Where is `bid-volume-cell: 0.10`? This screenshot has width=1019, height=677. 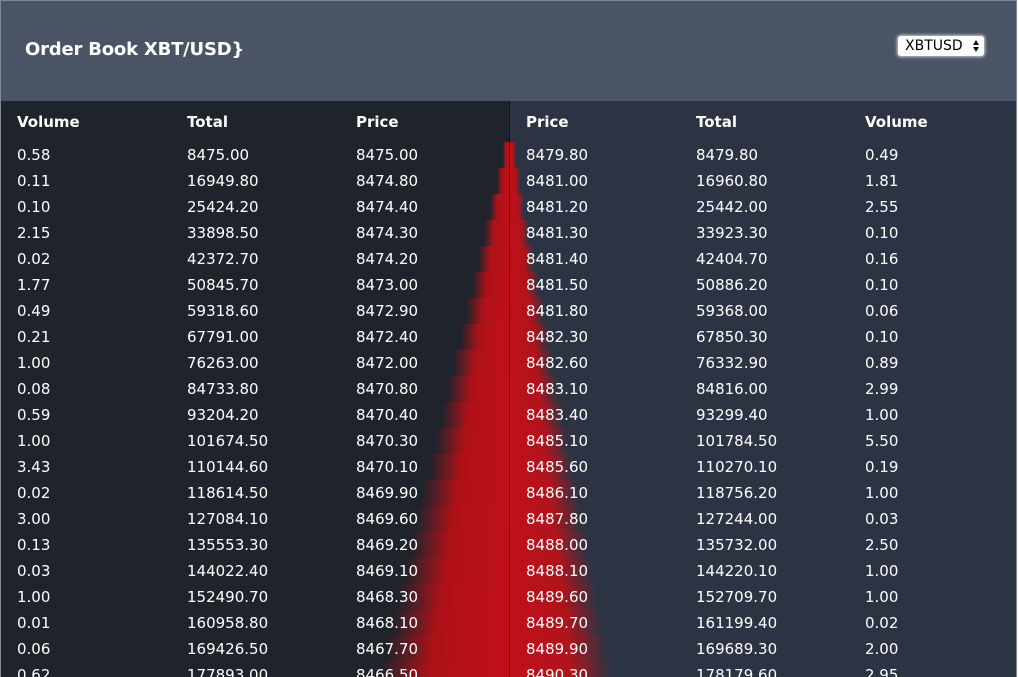
bid-volume-cell: 0.10 is located at coordinates (34, 207).